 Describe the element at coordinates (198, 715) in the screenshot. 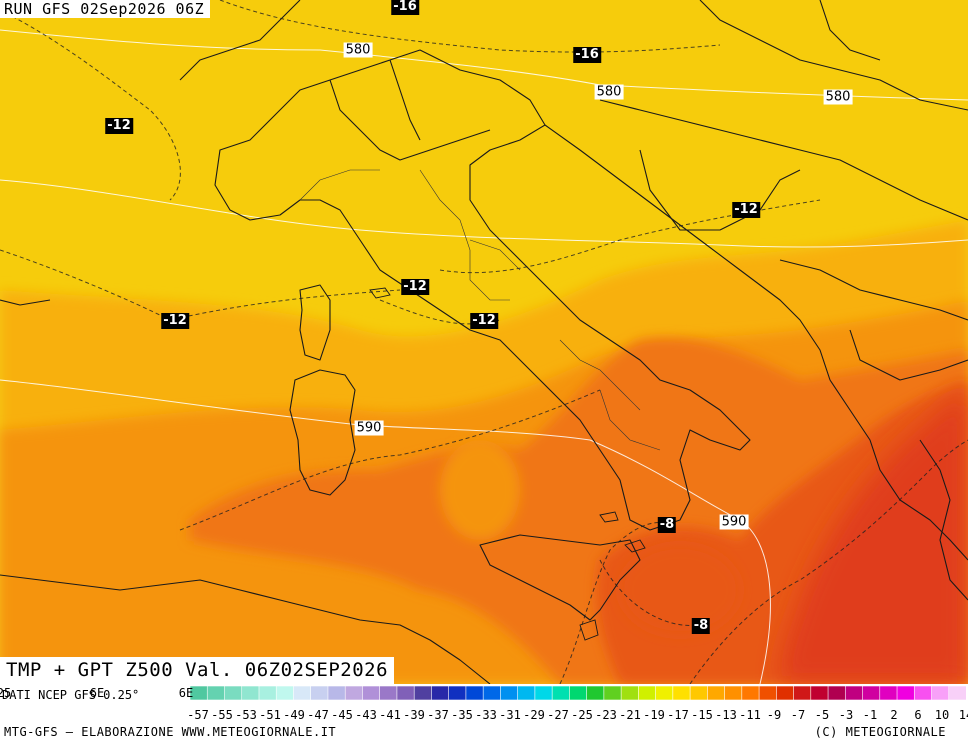

I see `scale-tick-label: -57` at that location.